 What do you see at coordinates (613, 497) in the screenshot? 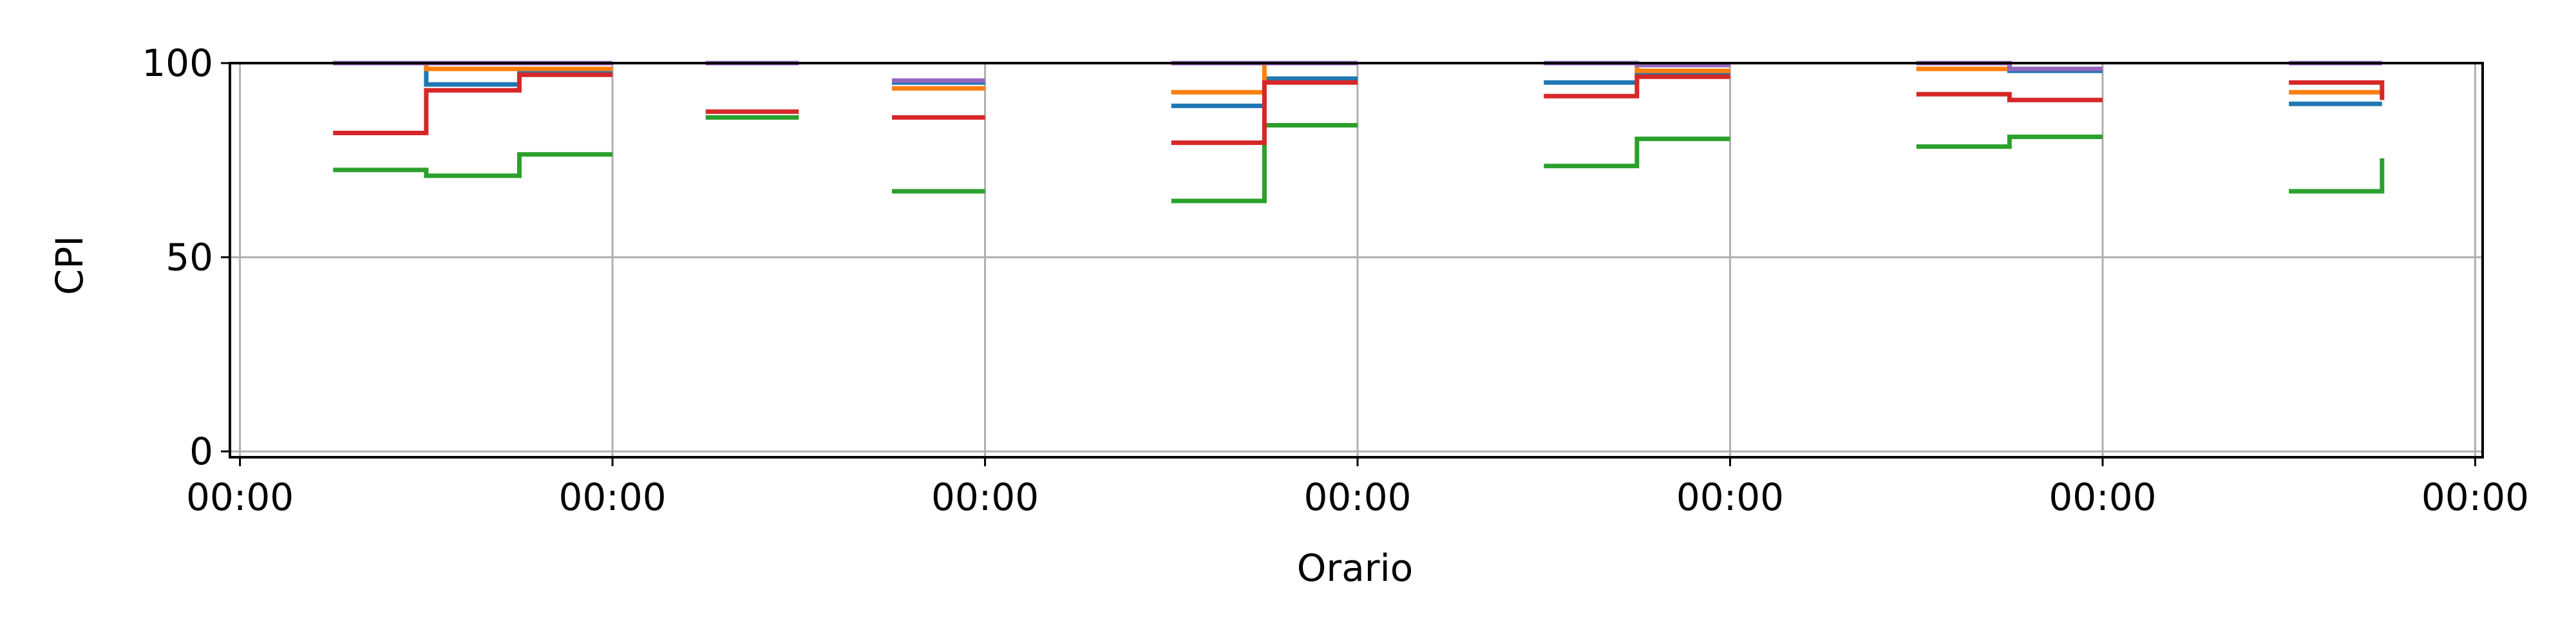
I see `x-tick-label-1: 00:00` at bounding box center [613, 497].